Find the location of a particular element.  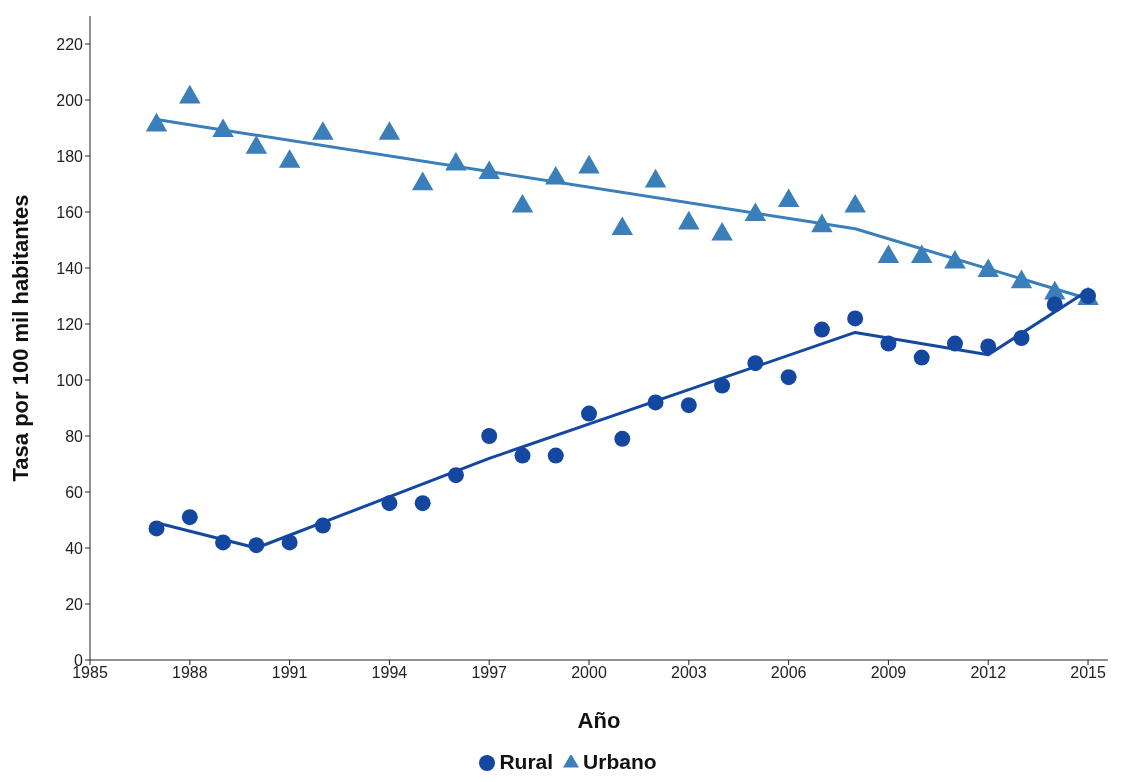

y-axis-title: Tasa por 100 mil habitantes is located at coordinates (20, 338).